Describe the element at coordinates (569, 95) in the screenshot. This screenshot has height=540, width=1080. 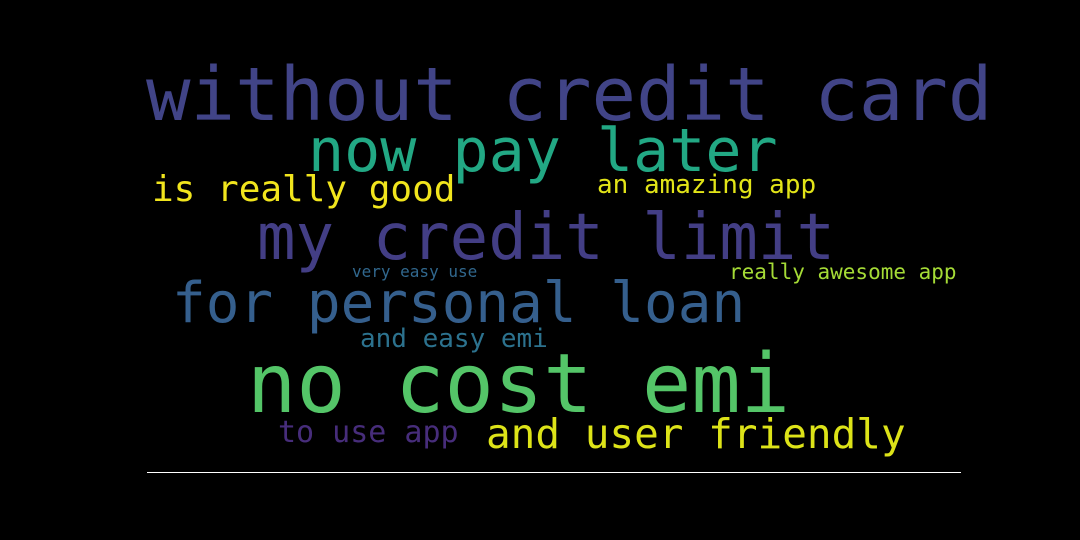
I see `word-without-credit-card: without credit card` at that location.